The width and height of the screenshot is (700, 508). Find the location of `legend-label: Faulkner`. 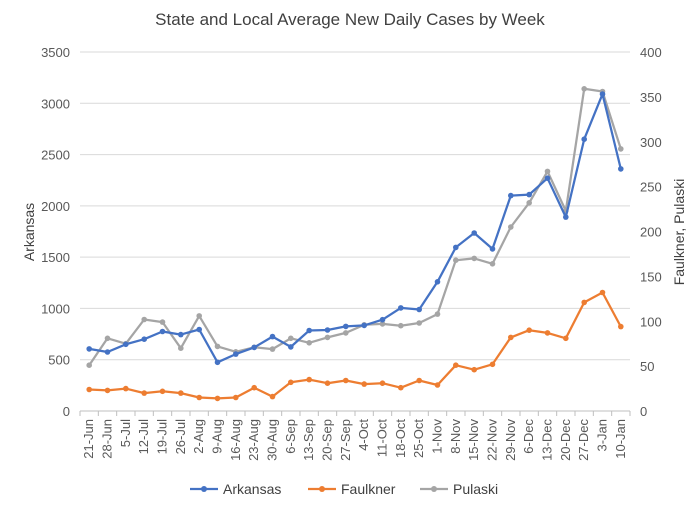

legend-label: Faulkner is located at coordinates (368, 489).